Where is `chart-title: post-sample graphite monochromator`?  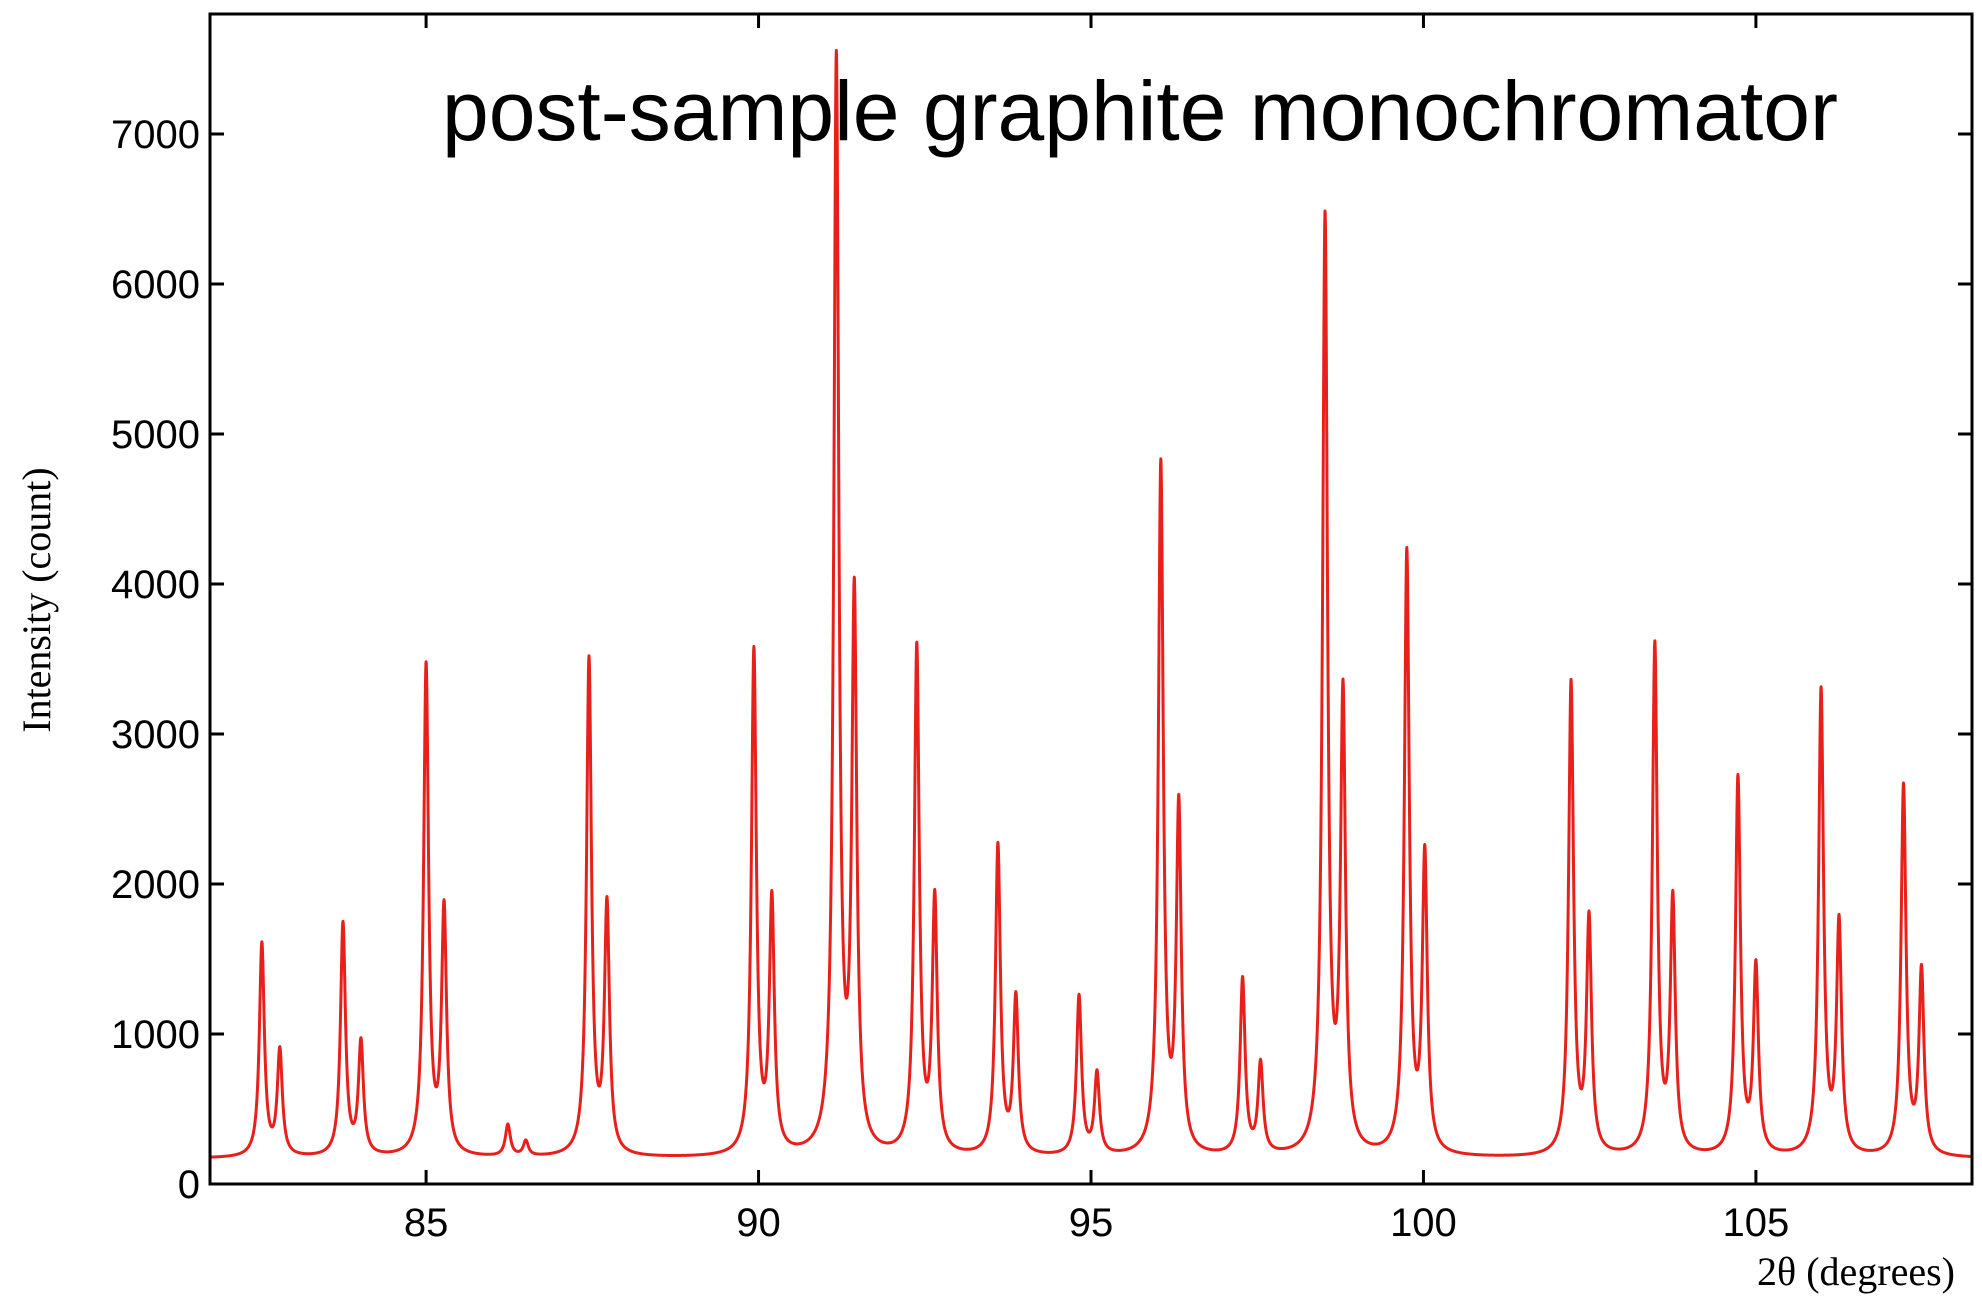 chart-title: post-sample graphite monochromator is located at coordinates (1140, 111).